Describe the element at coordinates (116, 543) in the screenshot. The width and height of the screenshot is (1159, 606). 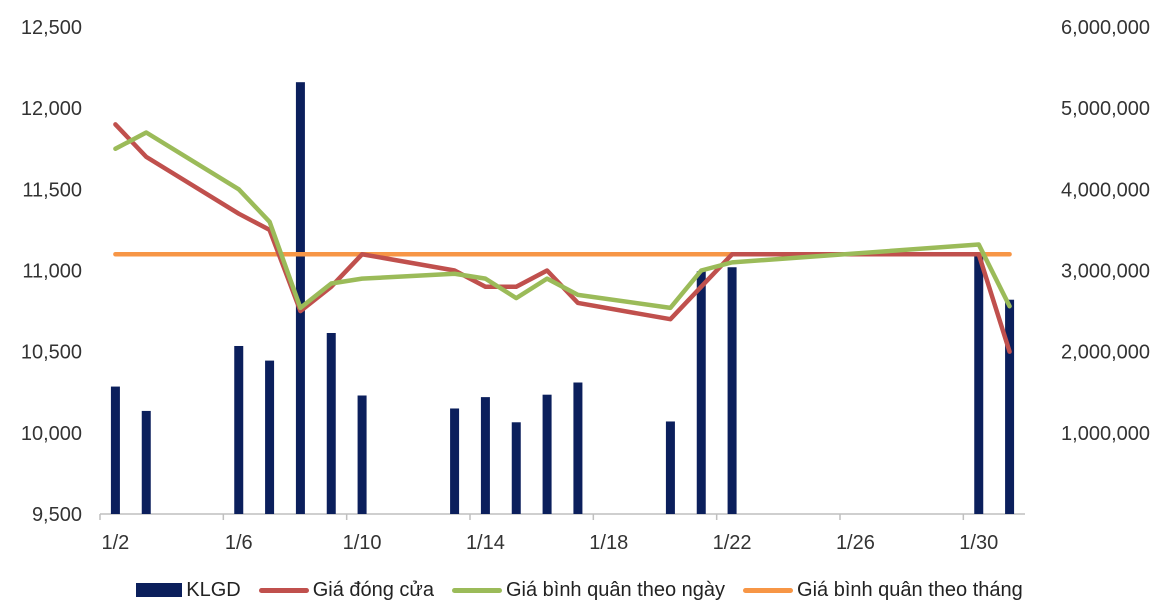
I see `x-tick-label: 1/2` at that location.